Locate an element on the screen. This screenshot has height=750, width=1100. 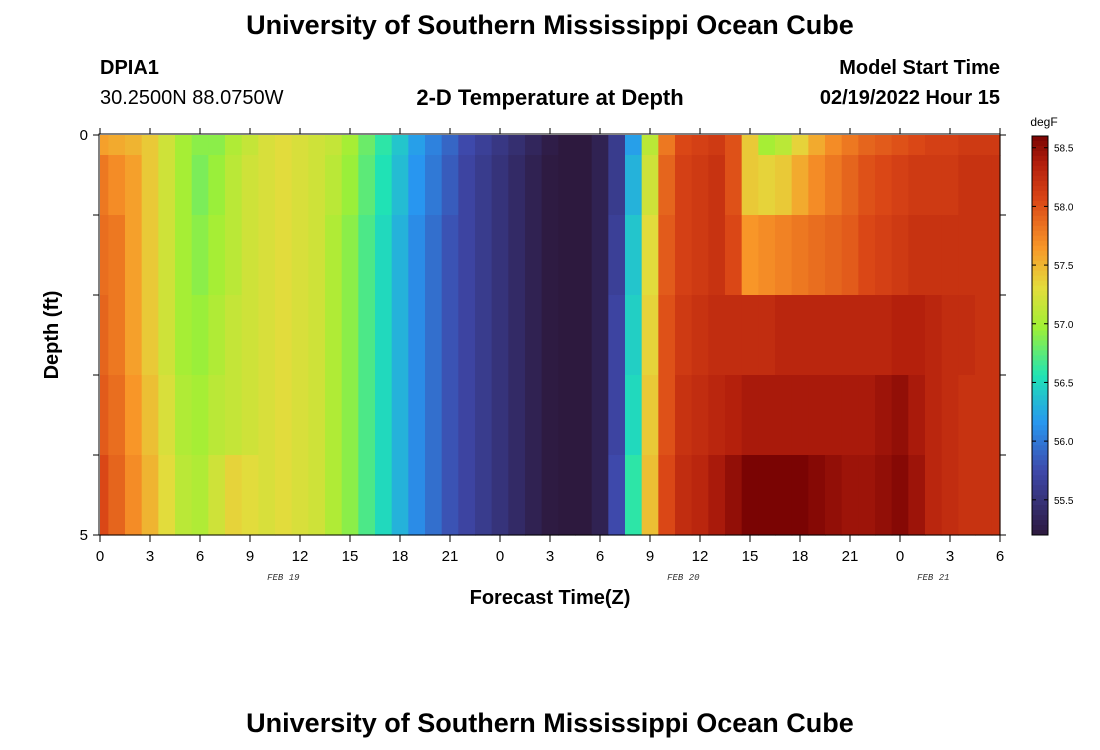
colorbar-tick-label: 55.5 is located at coordinates (1064, 501).